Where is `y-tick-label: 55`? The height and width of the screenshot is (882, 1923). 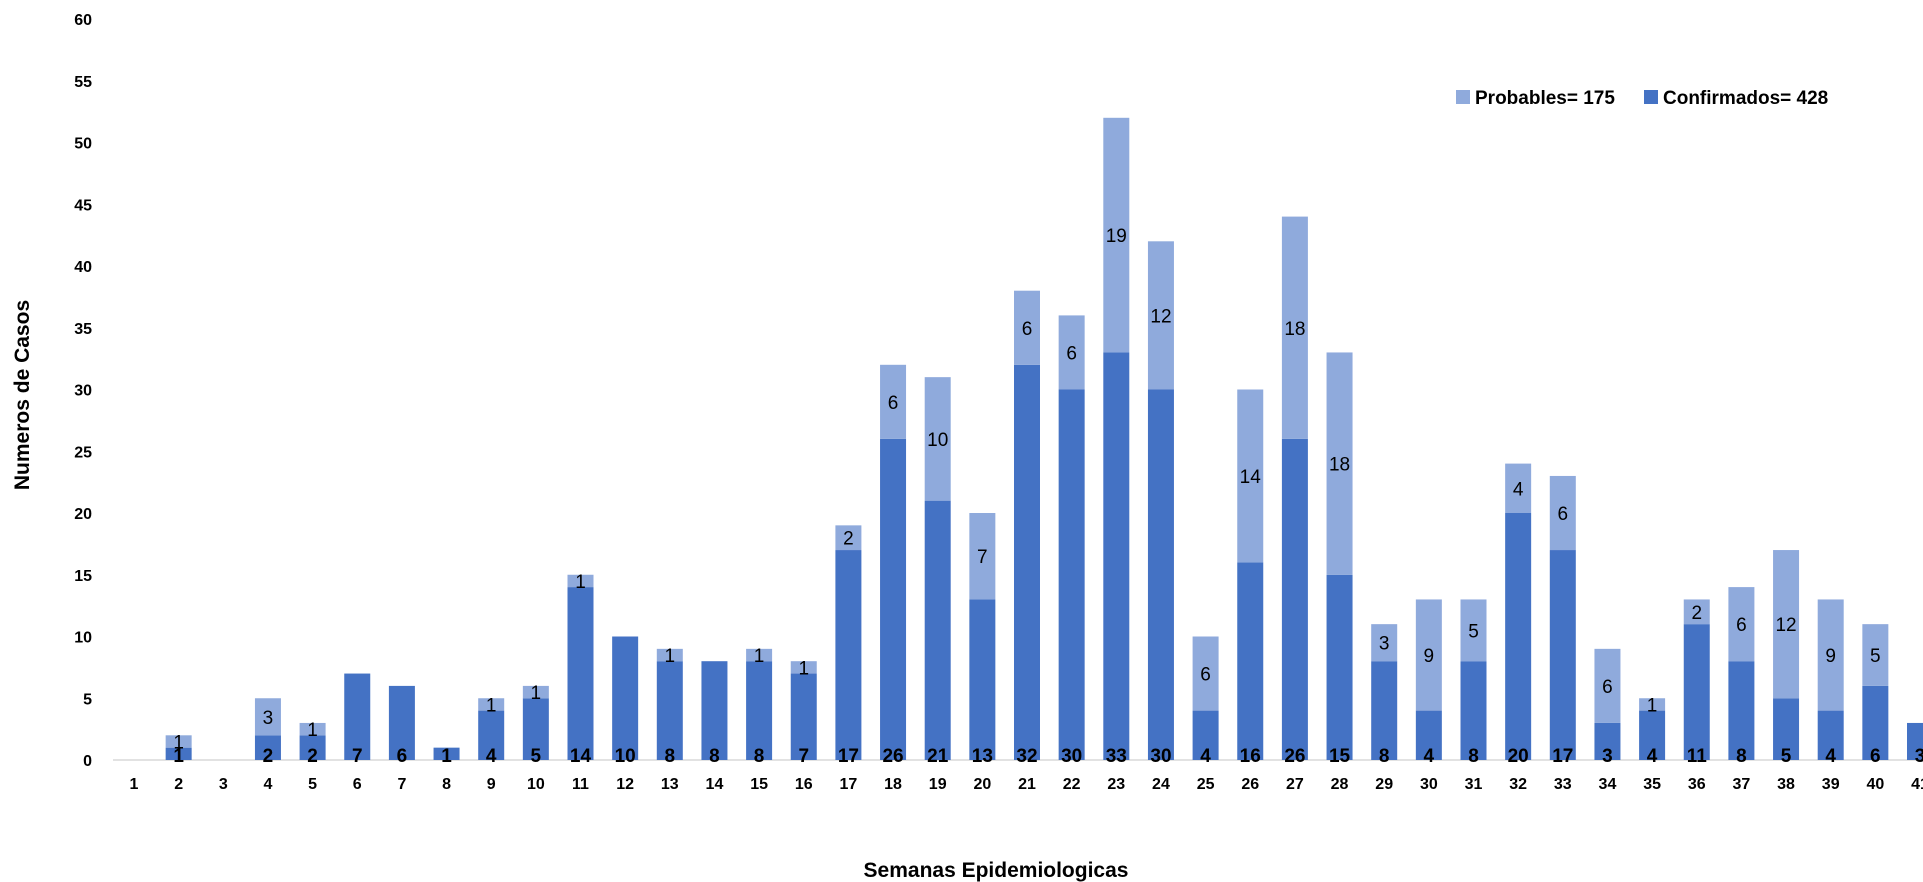
y-tick-label: 55 is located at coordinates (83, 82).